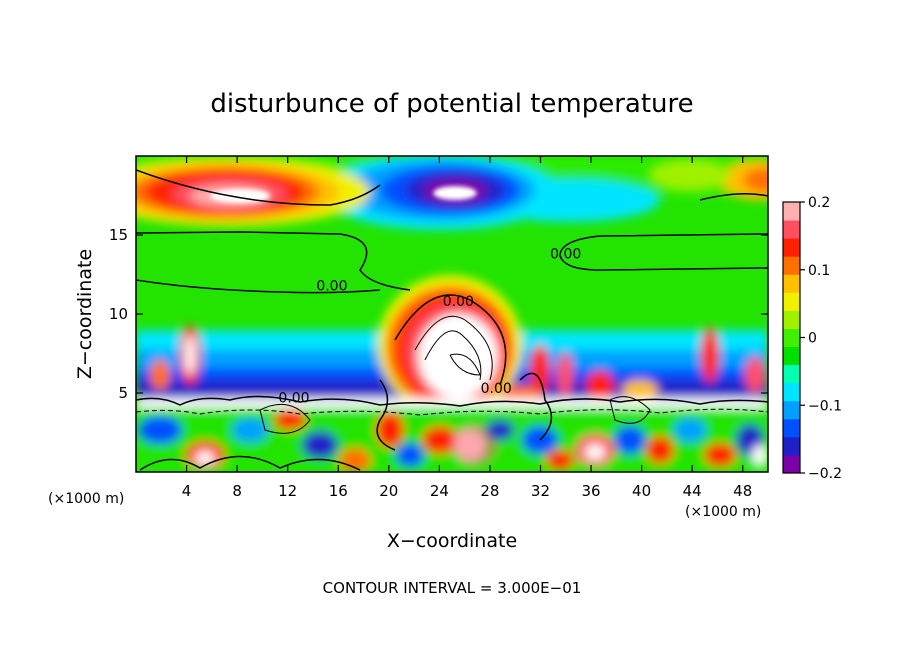  I want to click on x-tick-label: 12, so click(287, 491).